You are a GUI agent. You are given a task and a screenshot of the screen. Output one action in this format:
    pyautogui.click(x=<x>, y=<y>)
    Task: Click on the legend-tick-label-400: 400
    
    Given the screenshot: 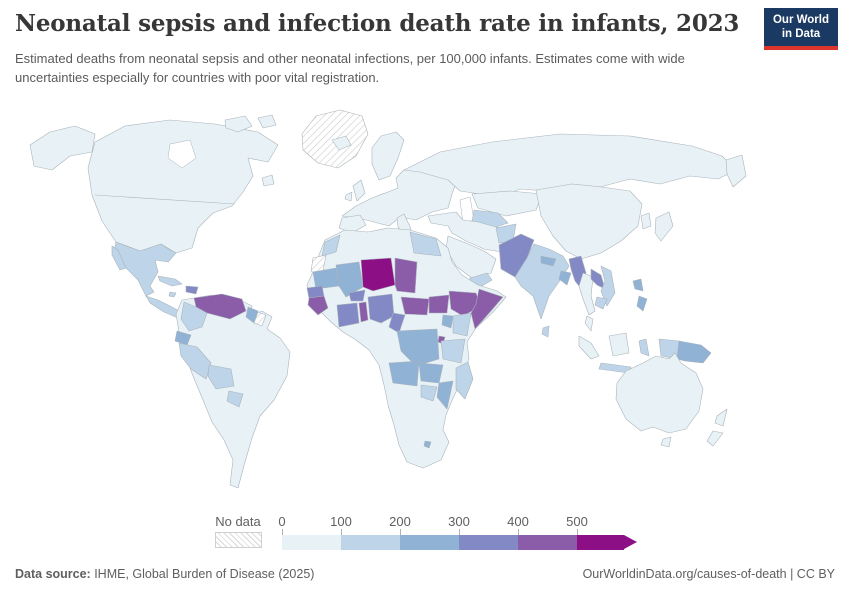 What is the action you would take?
    pyautogui.click(x=518, y=521)
    